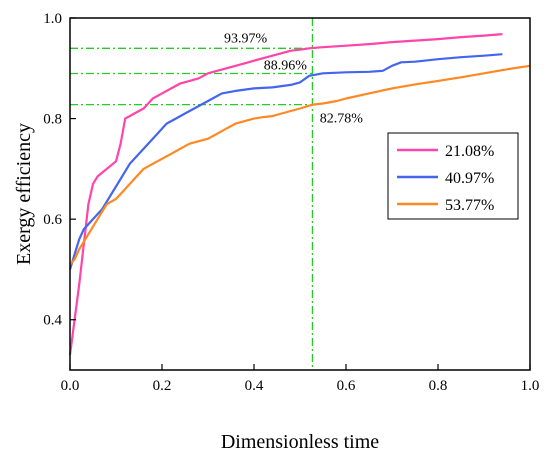  What do you see at coordinates (52, 19) in the screenshot?
I see `y-tick-label: 1.0` at bounding box center [52, 19].